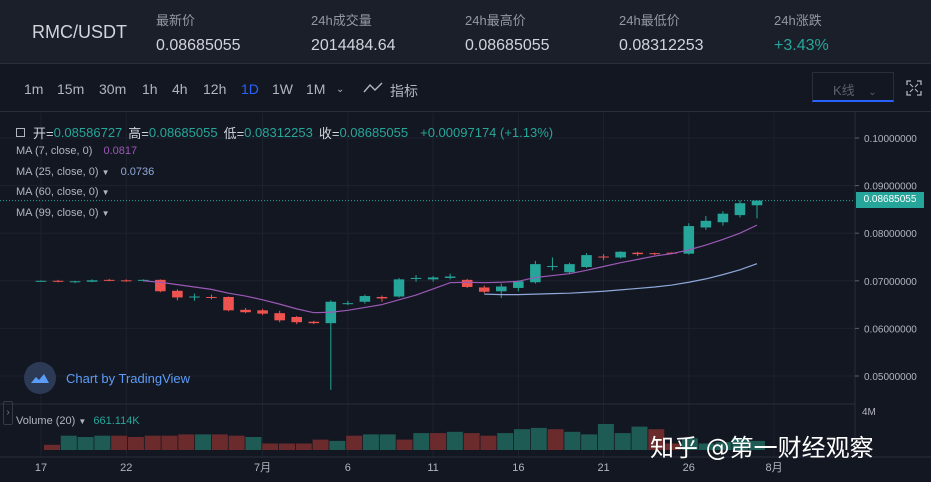 The image size is (931, 482). I want to click on collapse-legend-icon, so click(20, 132).